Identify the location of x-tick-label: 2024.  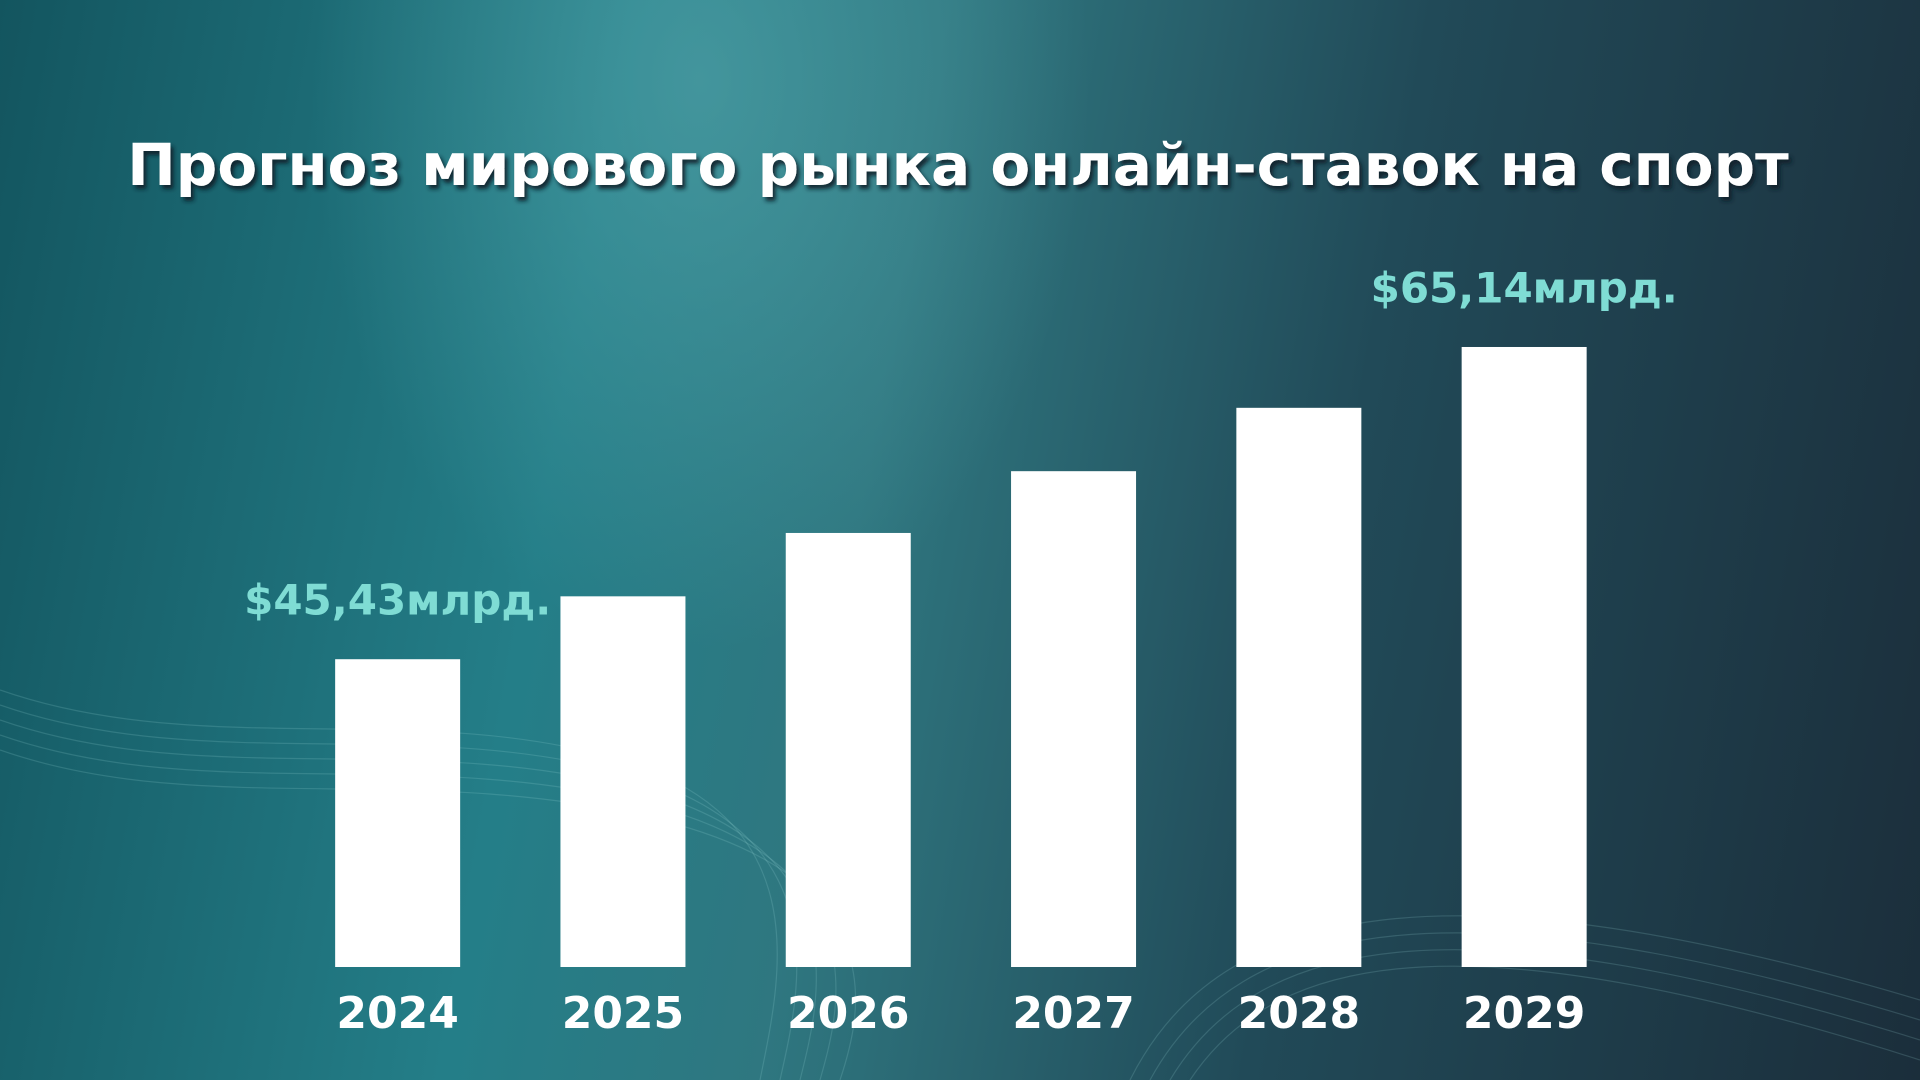
(397, 1013).